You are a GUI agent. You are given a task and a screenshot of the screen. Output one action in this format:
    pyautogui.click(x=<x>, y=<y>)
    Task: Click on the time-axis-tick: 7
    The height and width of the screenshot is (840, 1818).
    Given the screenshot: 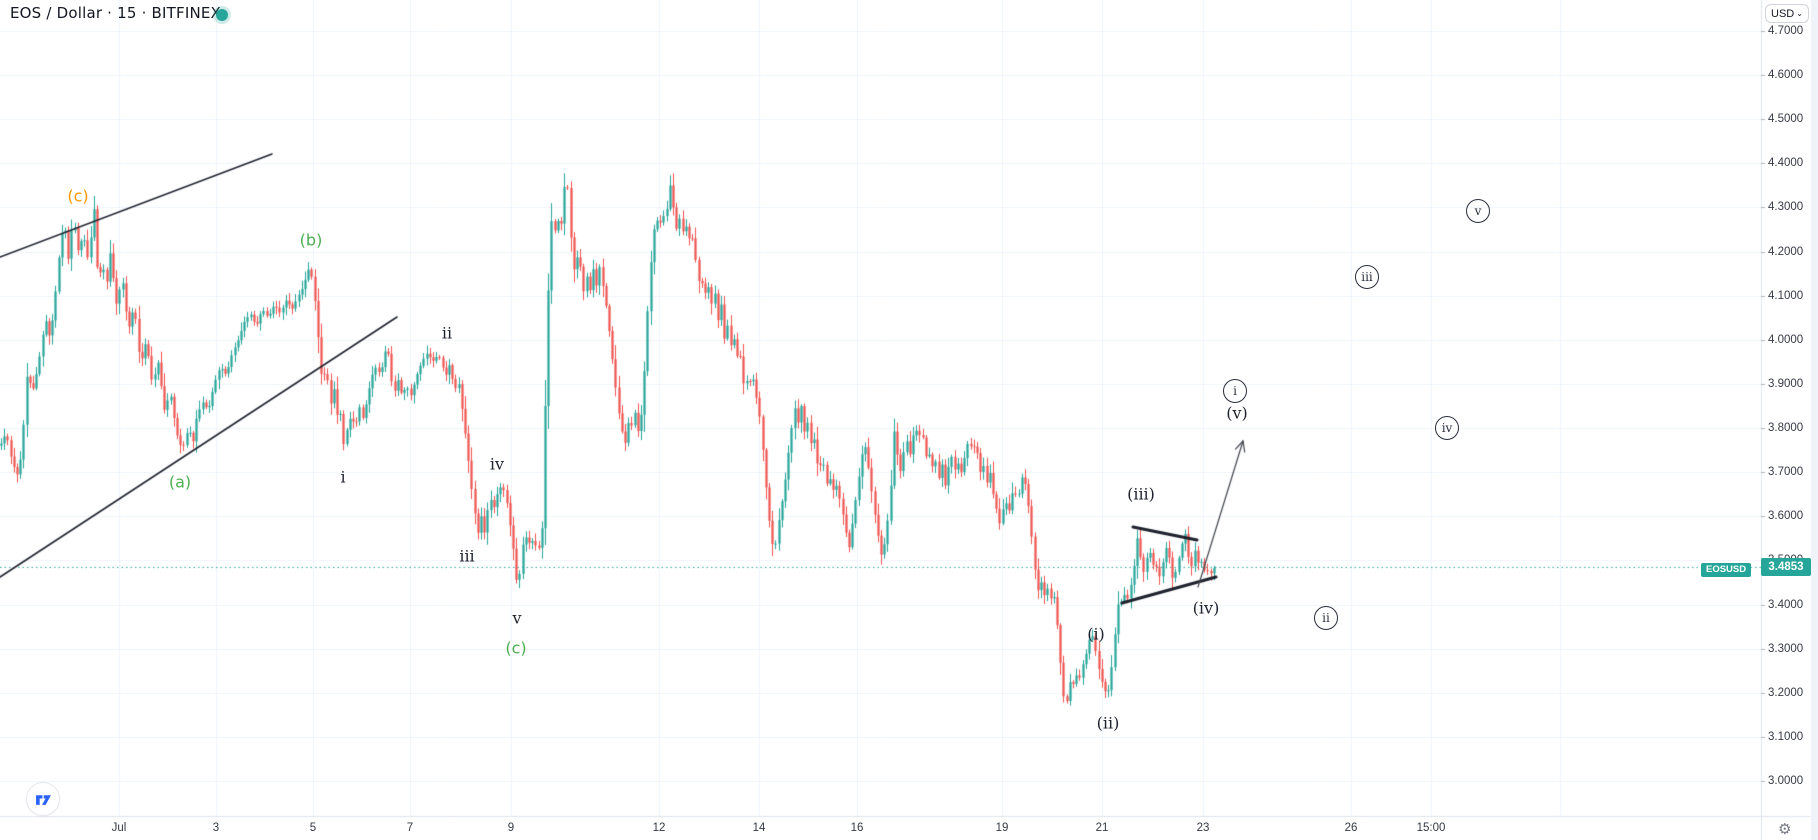 What is the action you would take?
    pyautogui.click(x=410, y=828)
    